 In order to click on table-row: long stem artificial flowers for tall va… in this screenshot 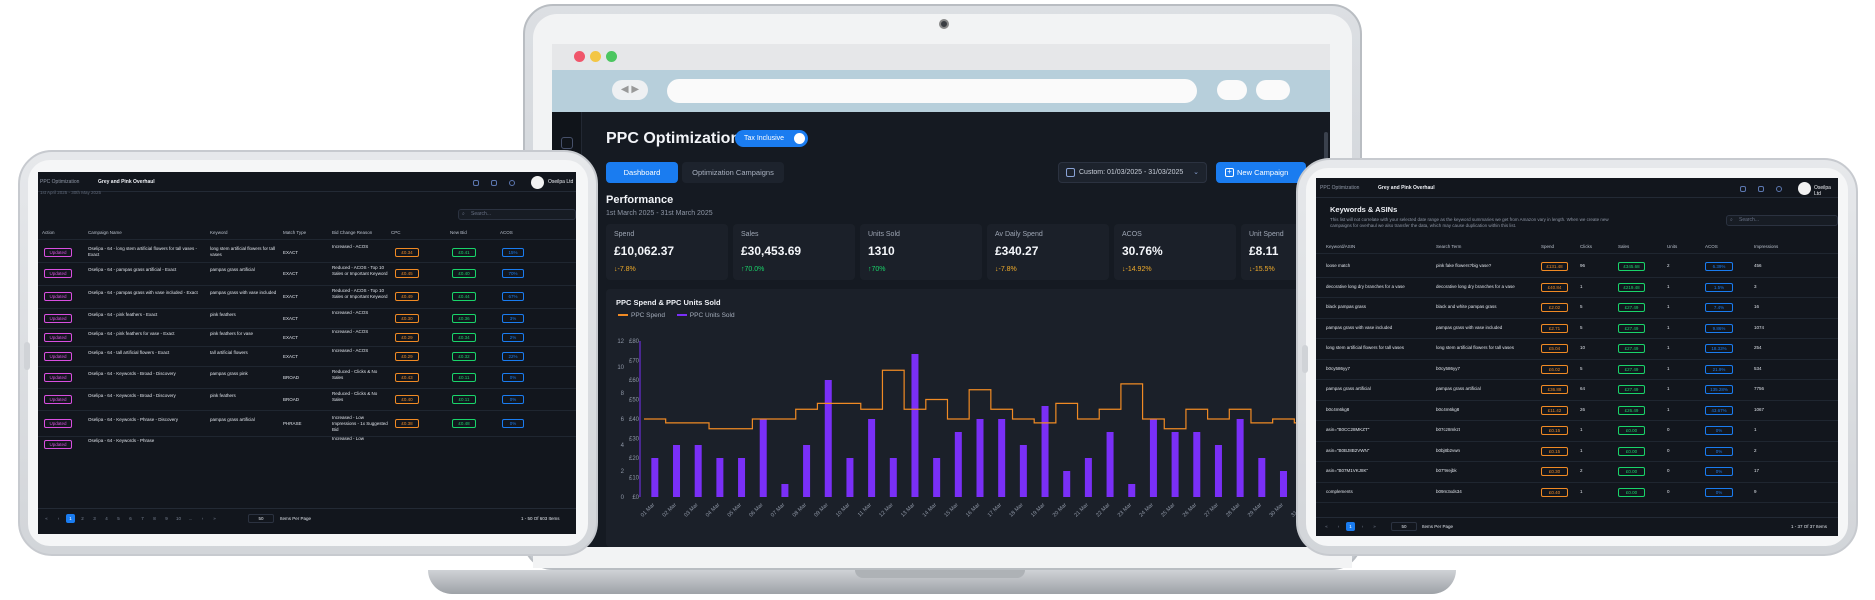, I will do `click(1577, 349)`.